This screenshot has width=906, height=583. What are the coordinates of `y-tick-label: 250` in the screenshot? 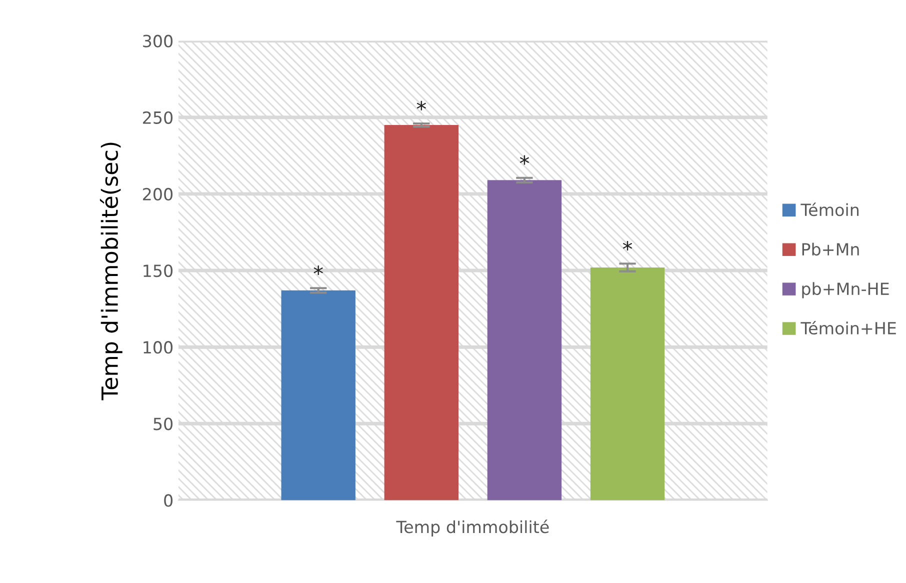 It's located at (158, 117).